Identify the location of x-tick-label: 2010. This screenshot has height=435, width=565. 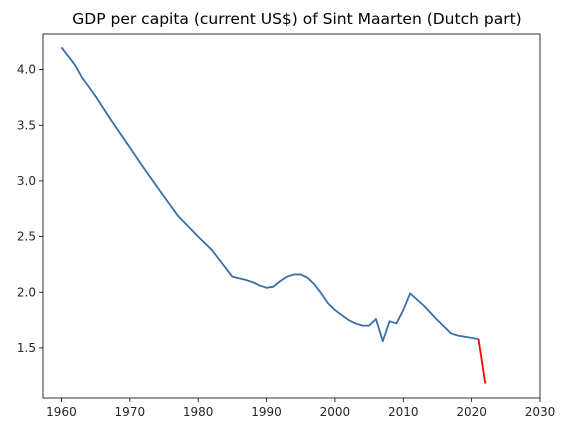
(403, 412).